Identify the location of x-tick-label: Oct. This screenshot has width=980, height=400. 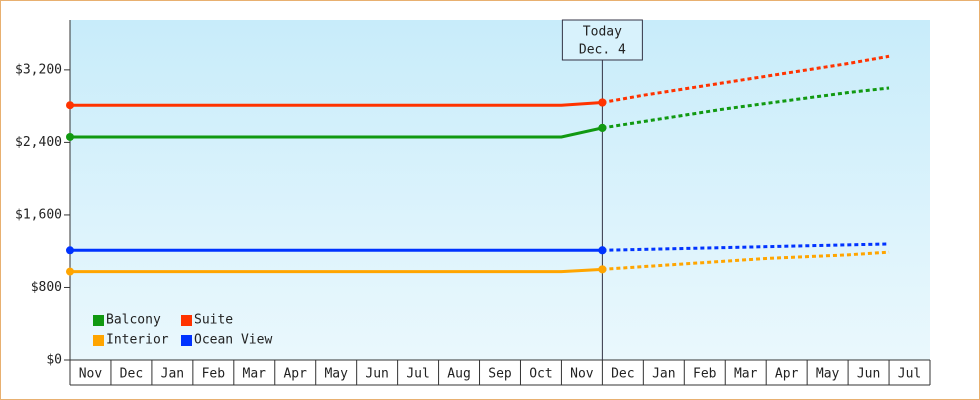
(540, 374).